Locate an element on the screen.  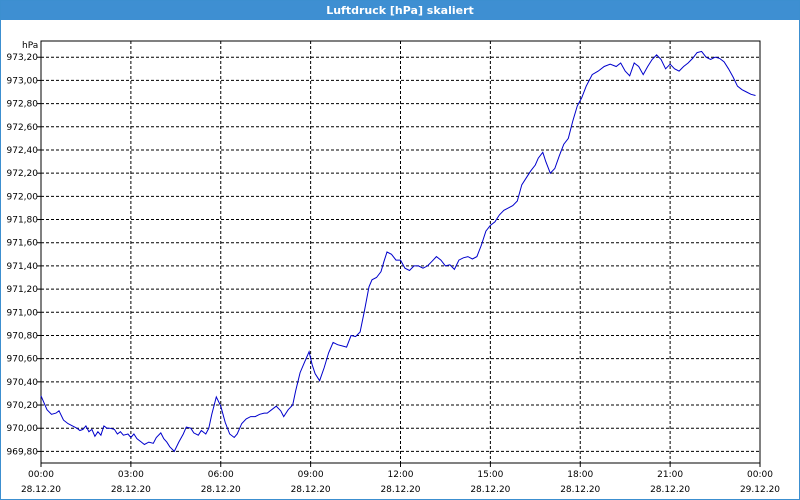
y-tick-label: 970,60 is located at coordinates (23, 360).